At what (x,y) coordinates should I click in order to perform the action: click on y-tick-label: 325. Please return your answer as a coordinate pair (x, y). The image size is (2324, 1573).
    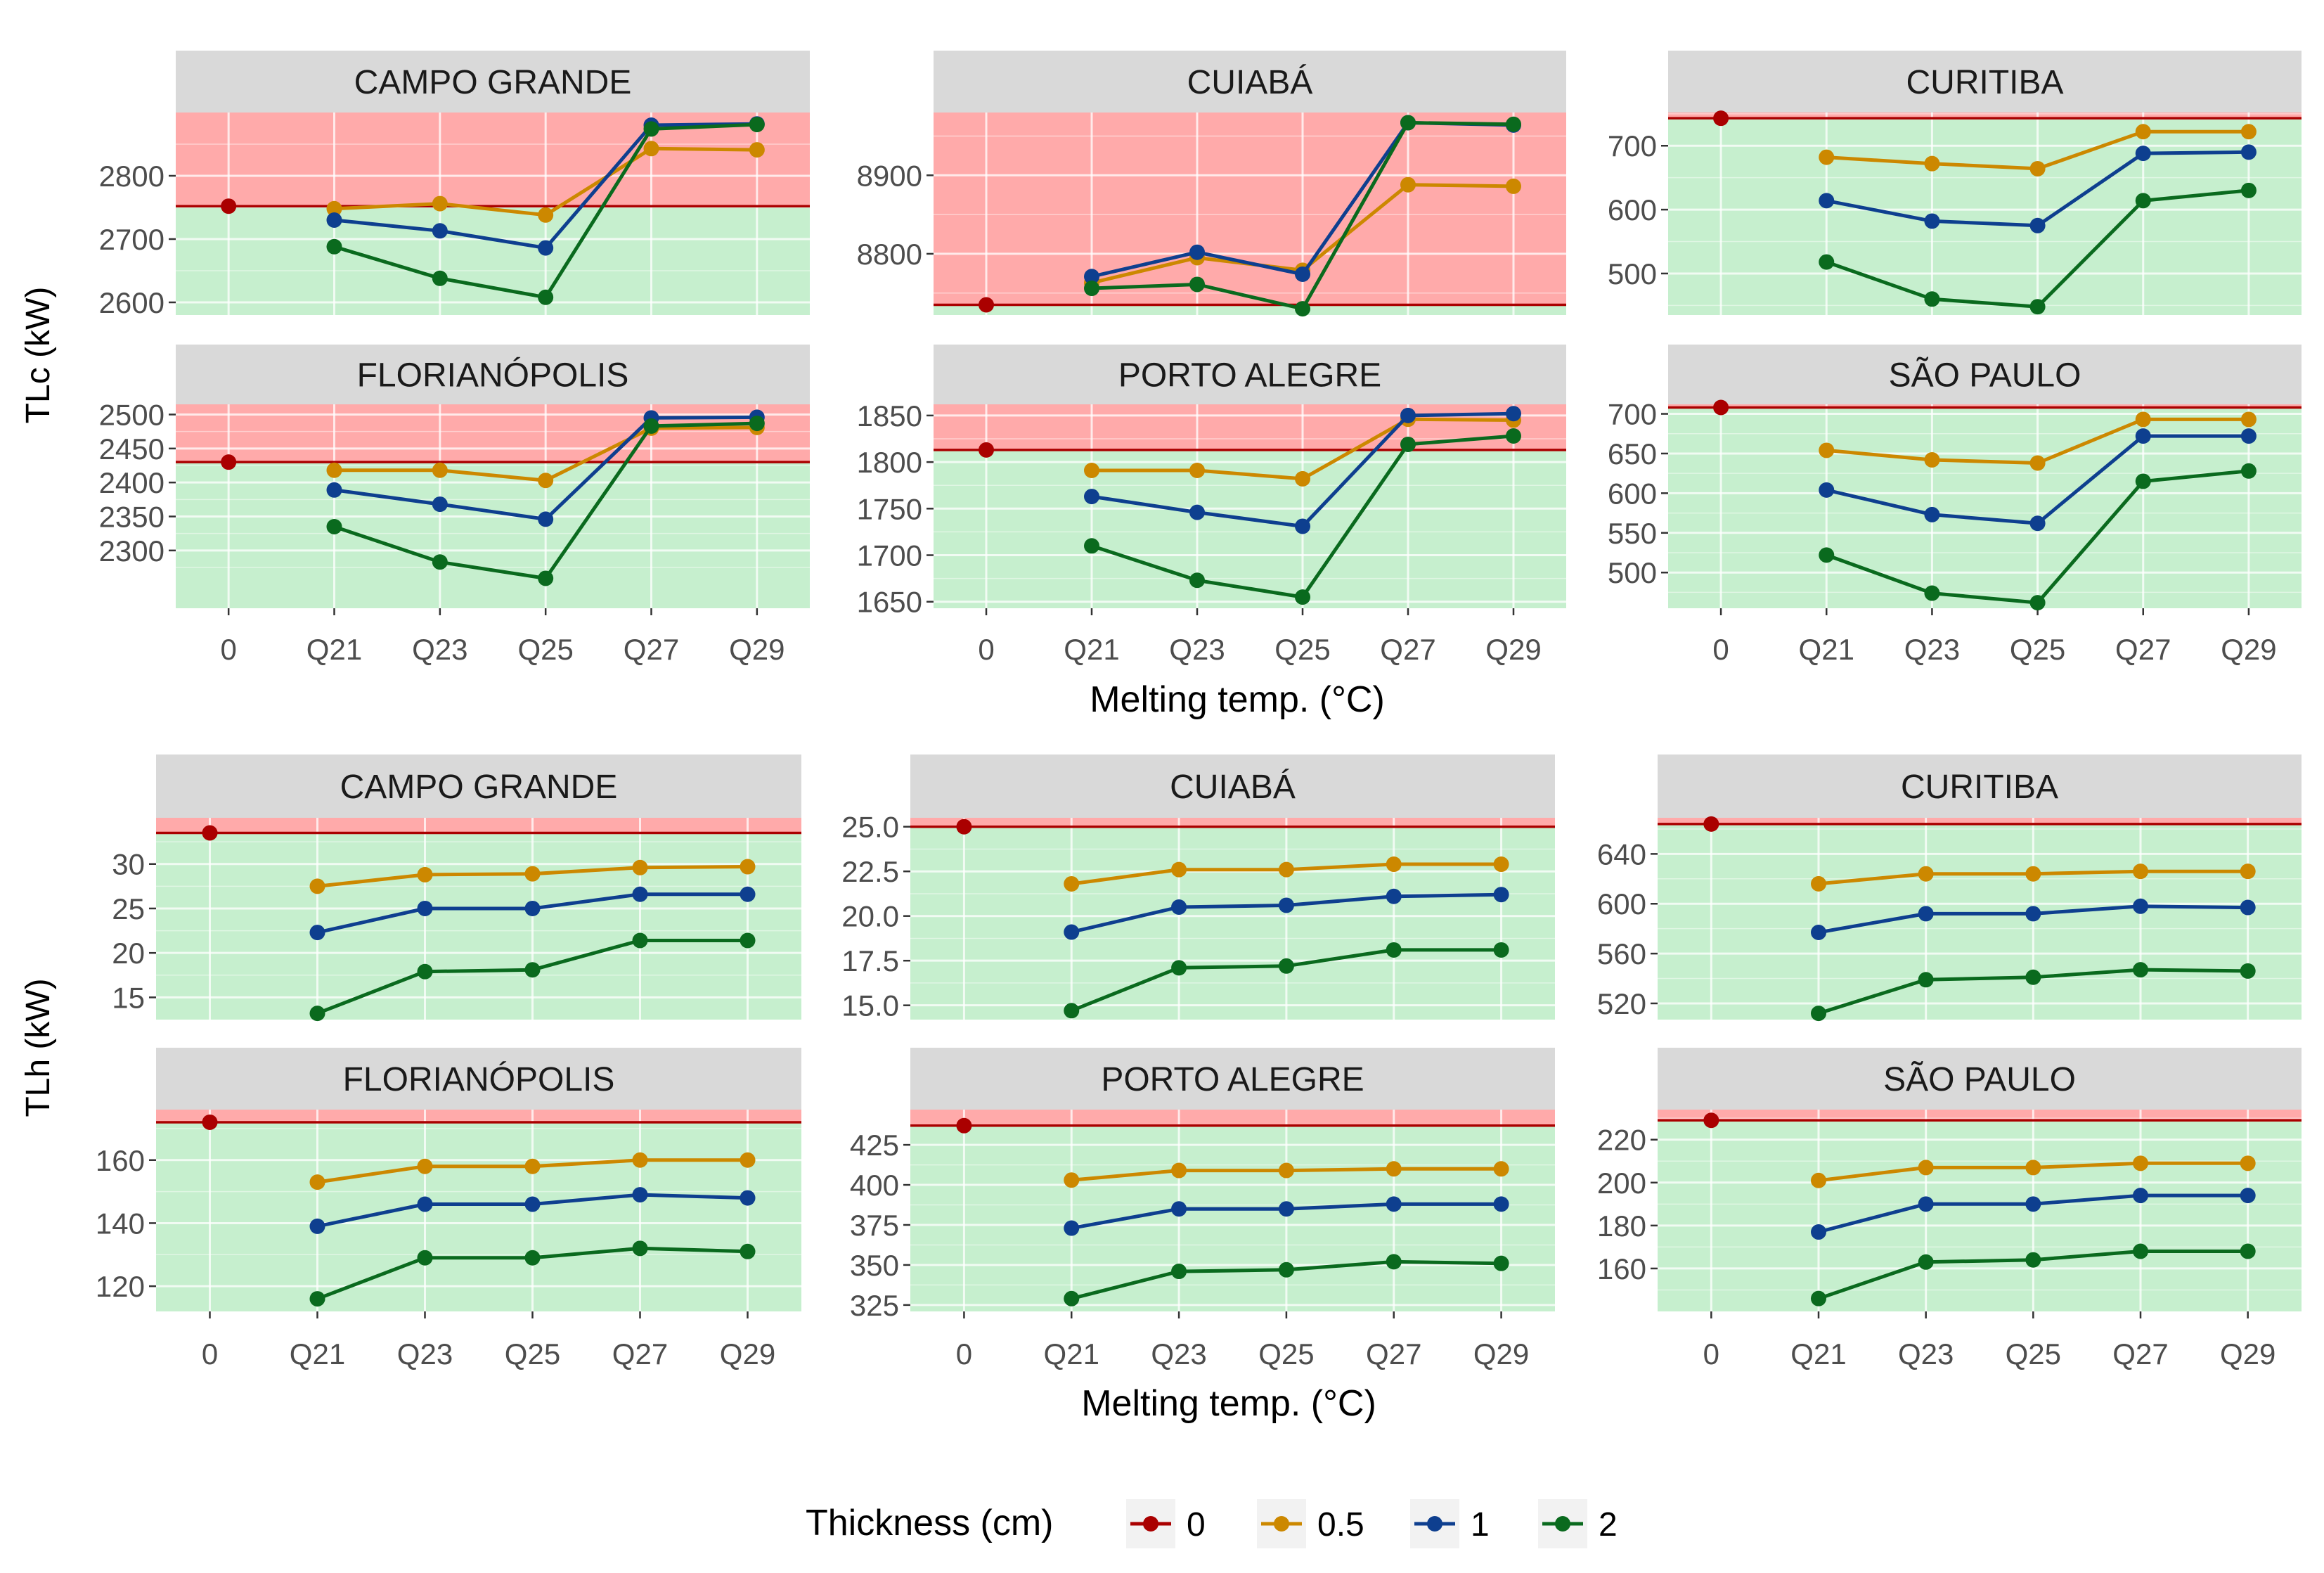
    Looking at the image, I should click on (874, 1305).